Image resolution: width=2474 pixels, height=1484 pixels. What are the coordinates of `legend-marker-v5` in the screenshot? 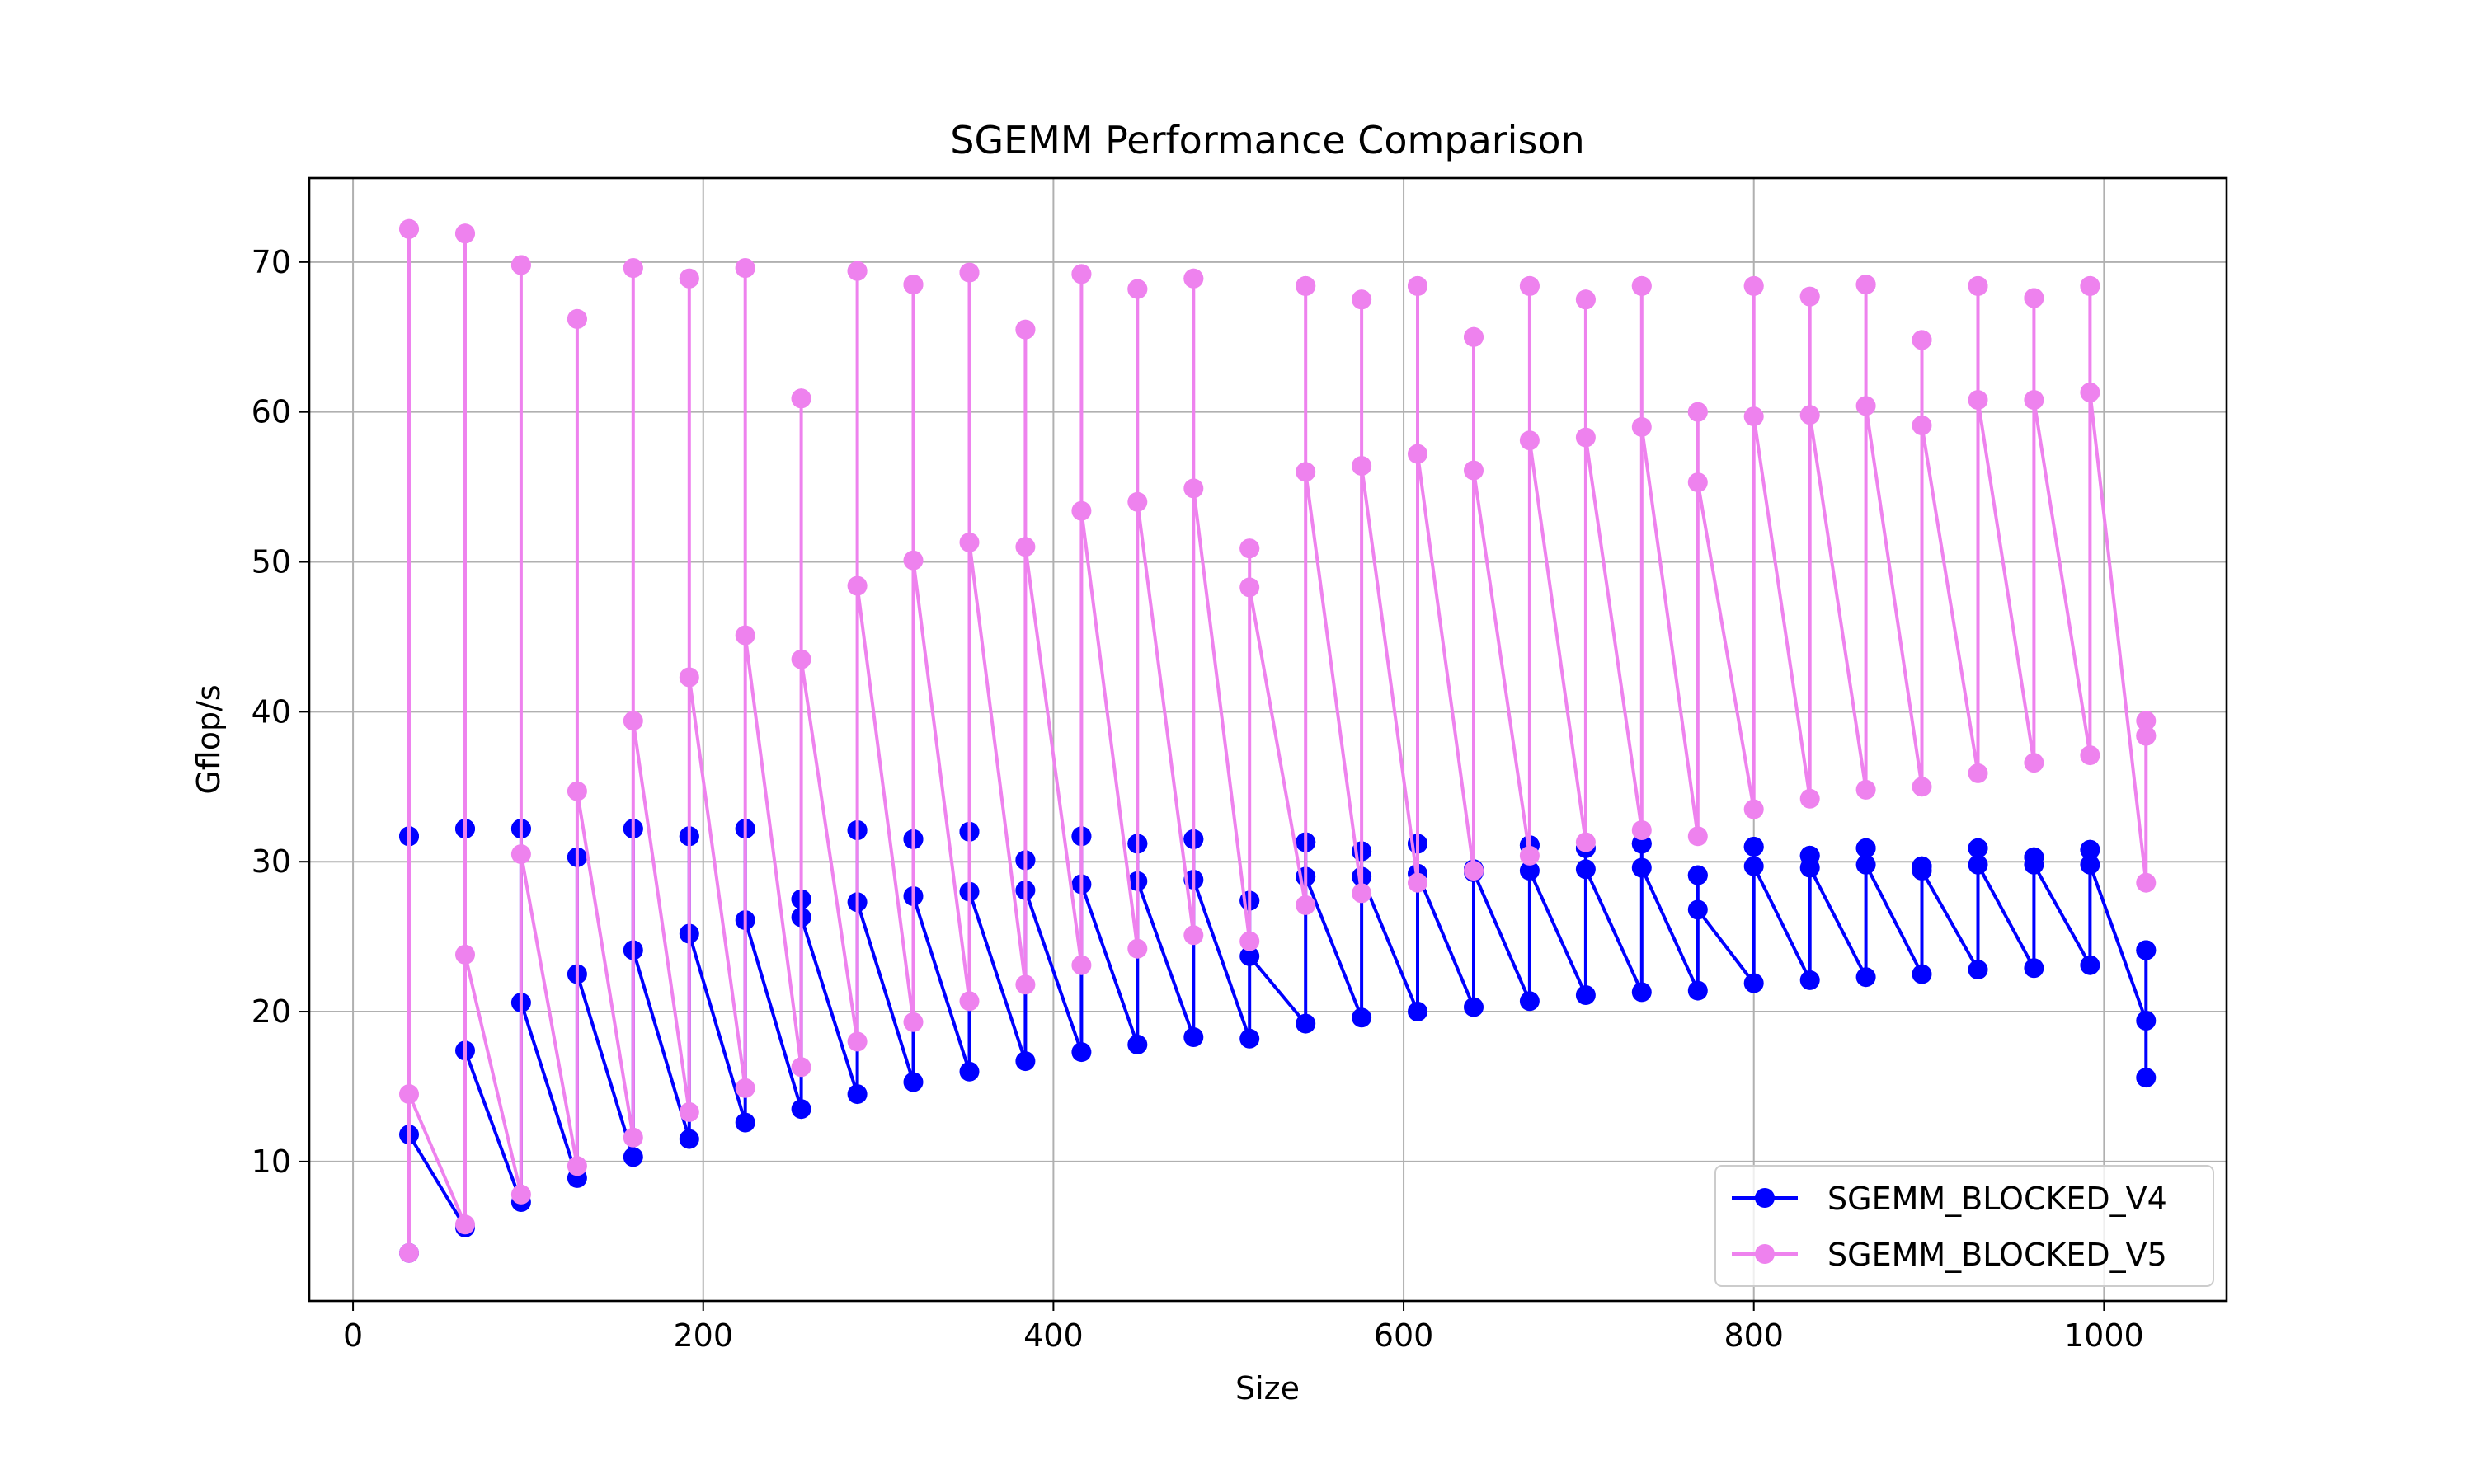 It's located at (1765, 1254).